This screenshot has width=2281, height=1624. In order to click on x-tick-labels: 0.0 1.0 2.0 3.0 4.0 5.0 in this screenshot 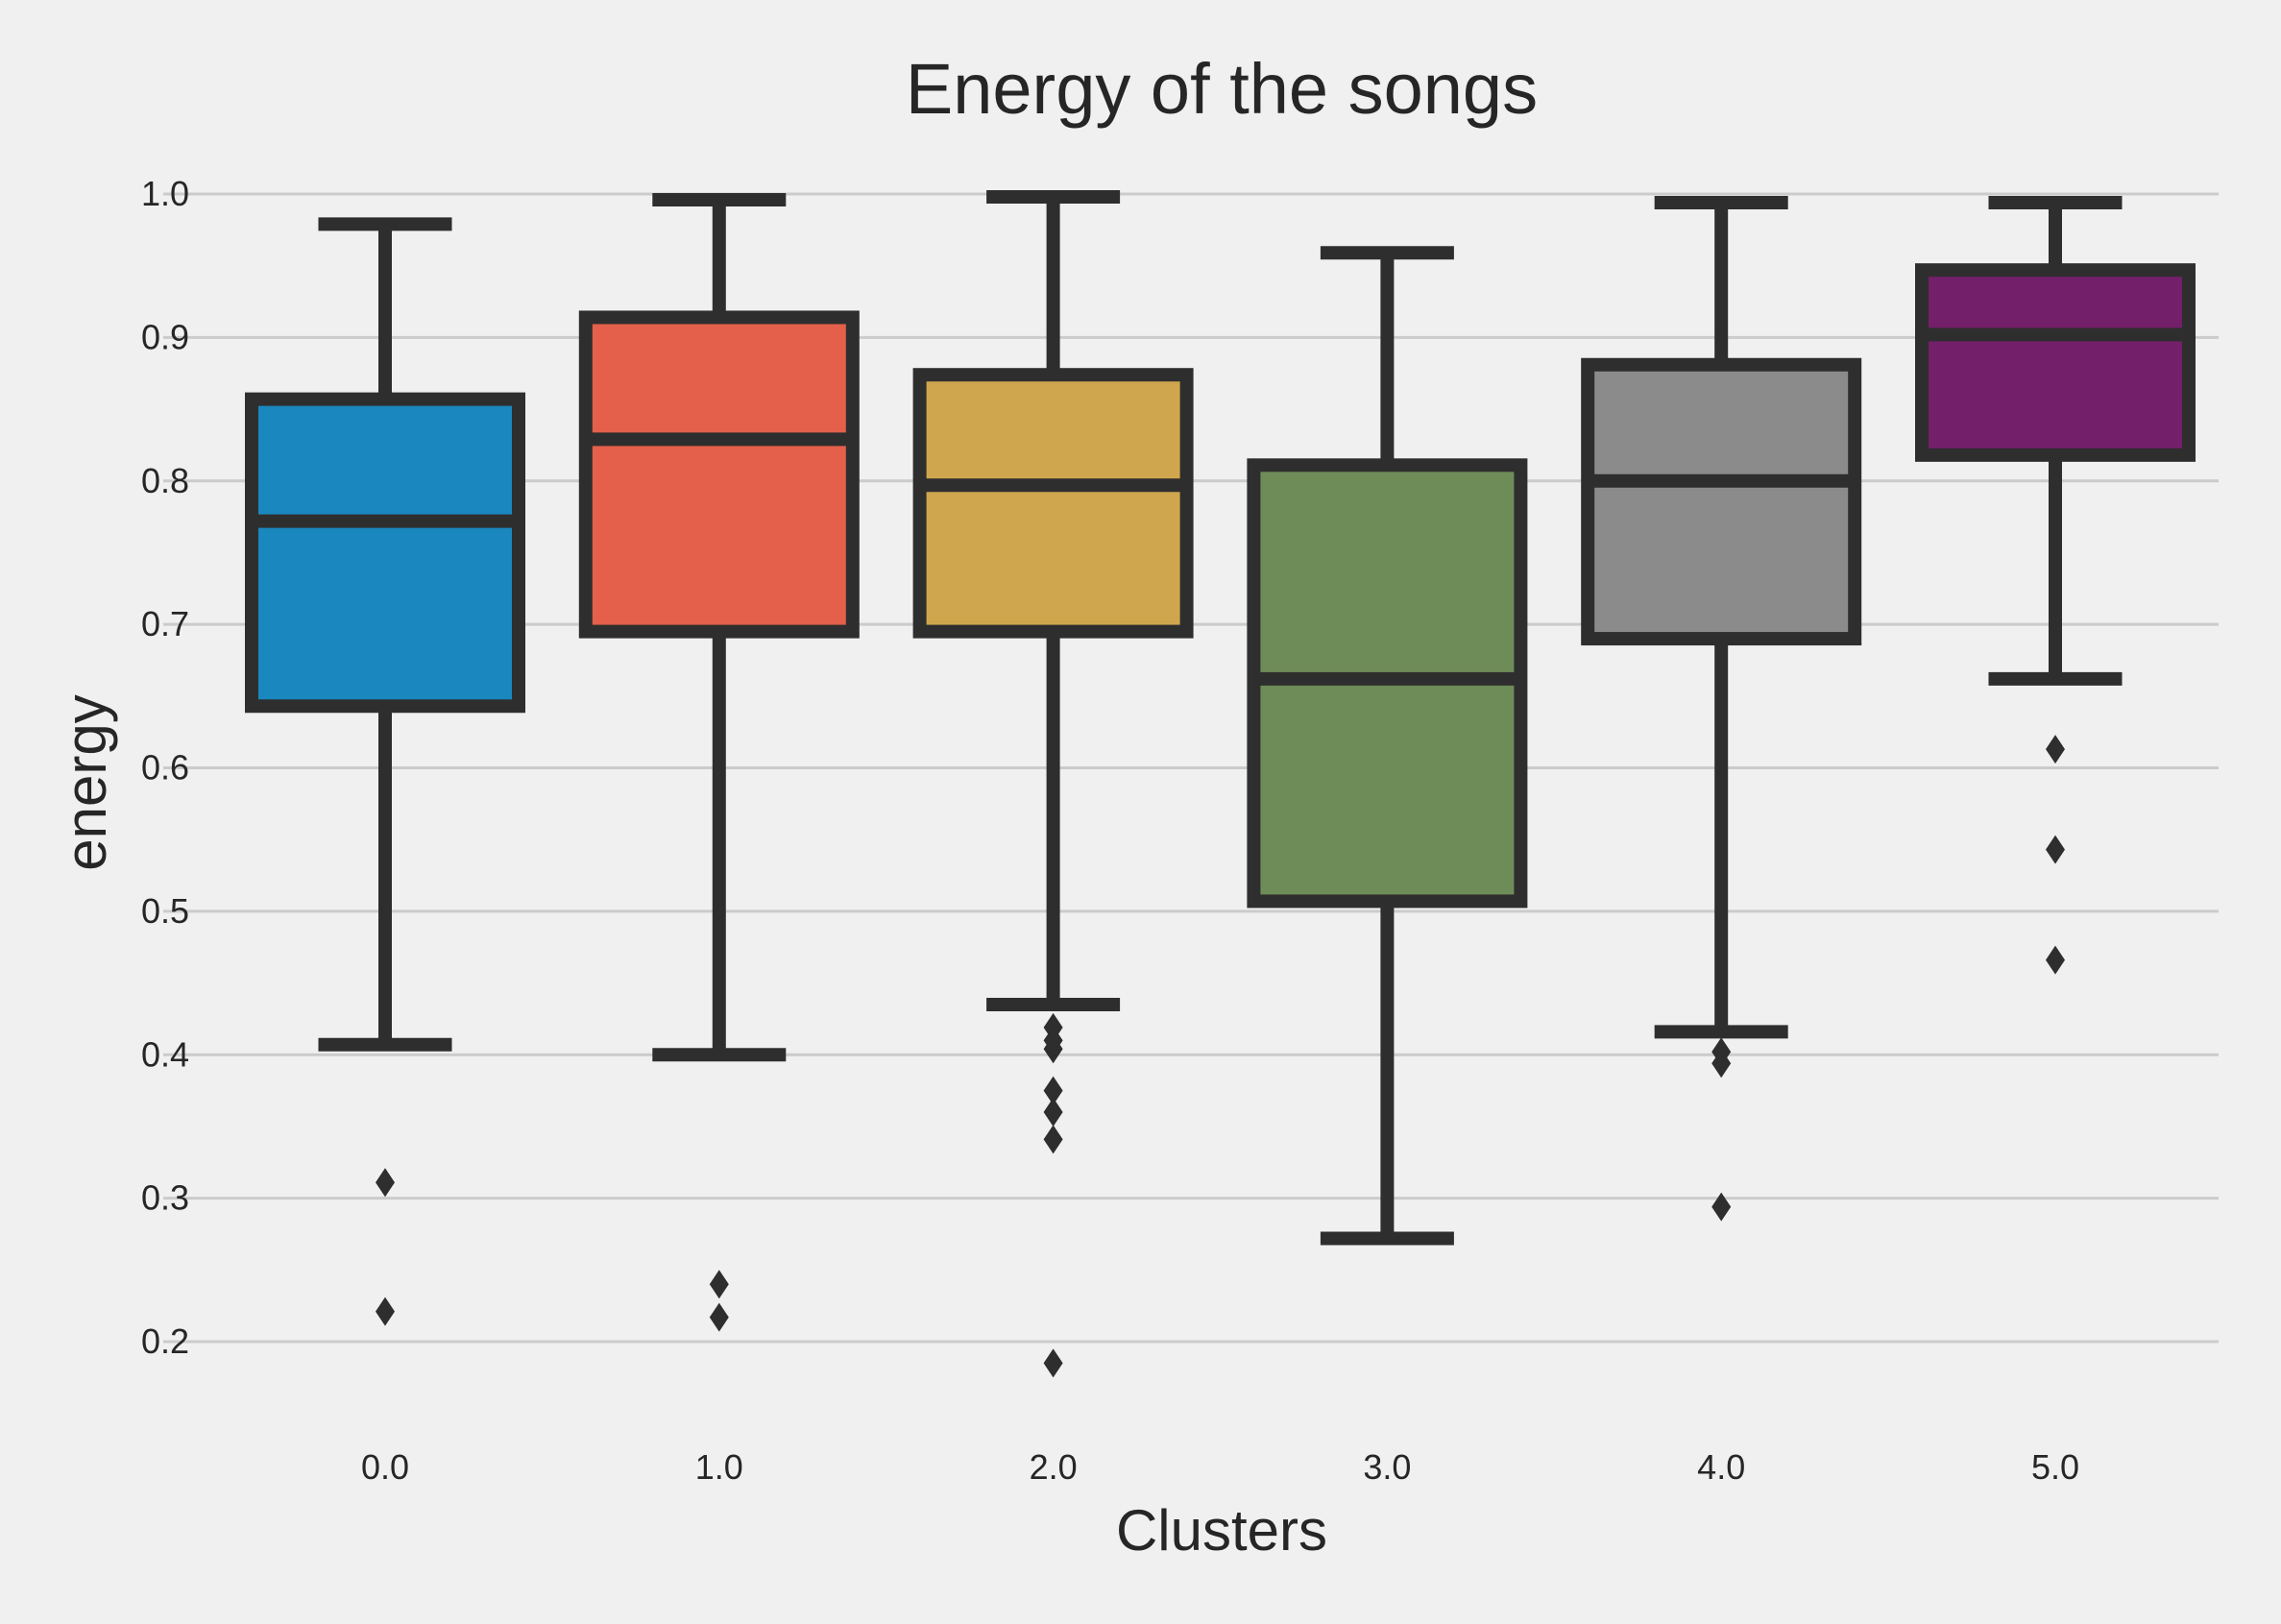, I will do `click(1220, 1467)`.